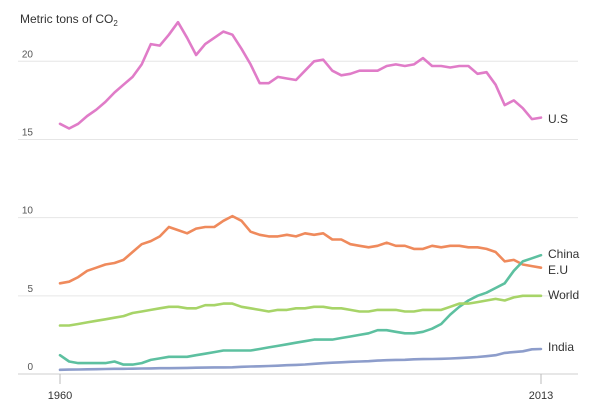 This screenshot has width=600, height=413. I want to click on x-tick-marks: 1960 2013, so click(300, 388).